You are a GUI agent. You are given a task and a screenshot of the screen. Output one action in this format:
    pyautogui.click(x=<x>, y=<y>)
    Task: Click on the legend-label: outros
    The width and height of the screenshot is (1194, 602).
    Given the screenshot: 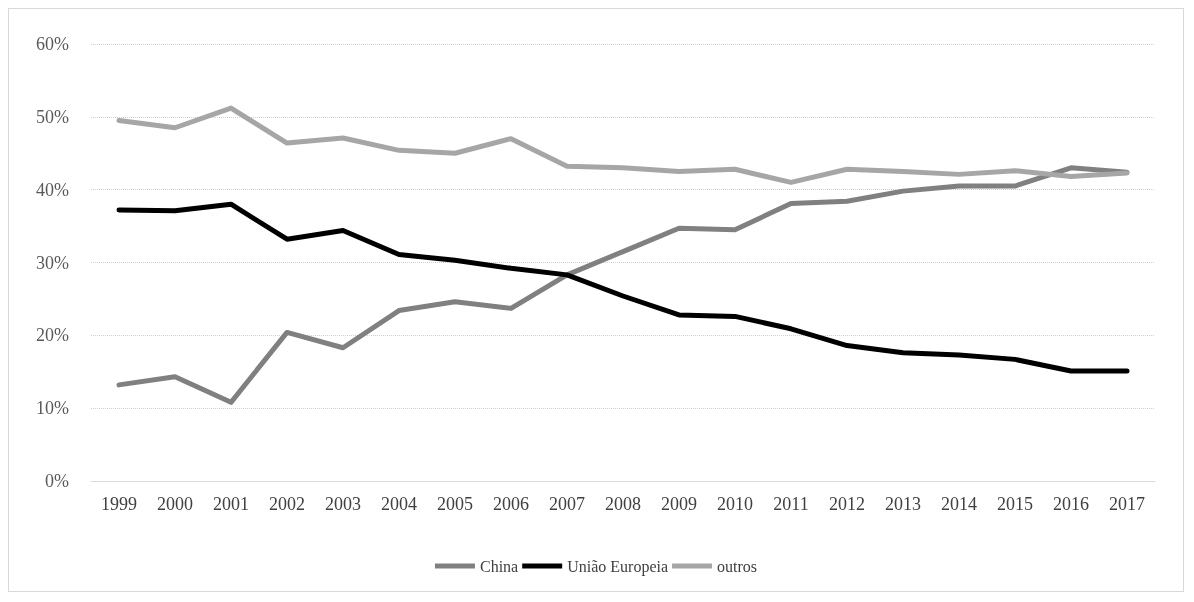 What is the action you would take?
    pyautogui.click(x=737, y=566)
    